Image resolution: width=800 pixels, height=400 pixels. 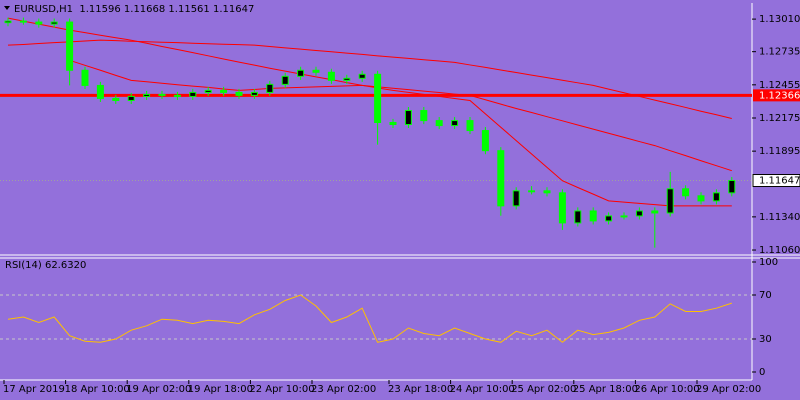 I want to click on x-tick-label: 26 Apr 10:00, so click(x=666, y=389).